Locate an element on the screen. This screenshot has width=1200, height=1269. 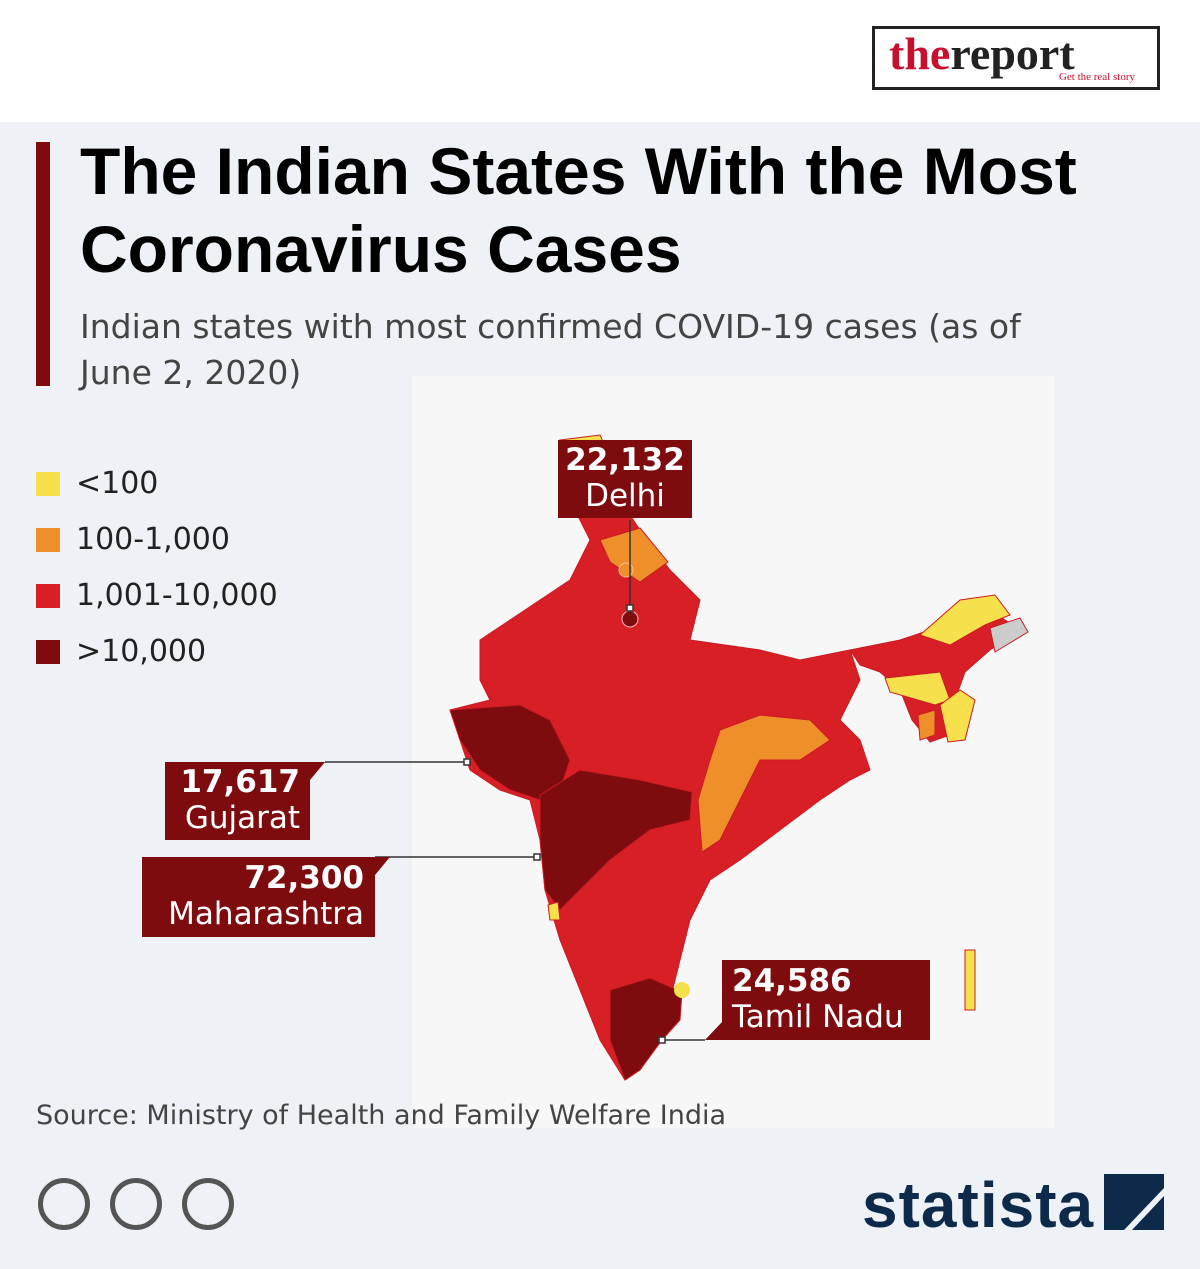
legend-label: 1,001-10,000 is located at coordinates (177, 595).